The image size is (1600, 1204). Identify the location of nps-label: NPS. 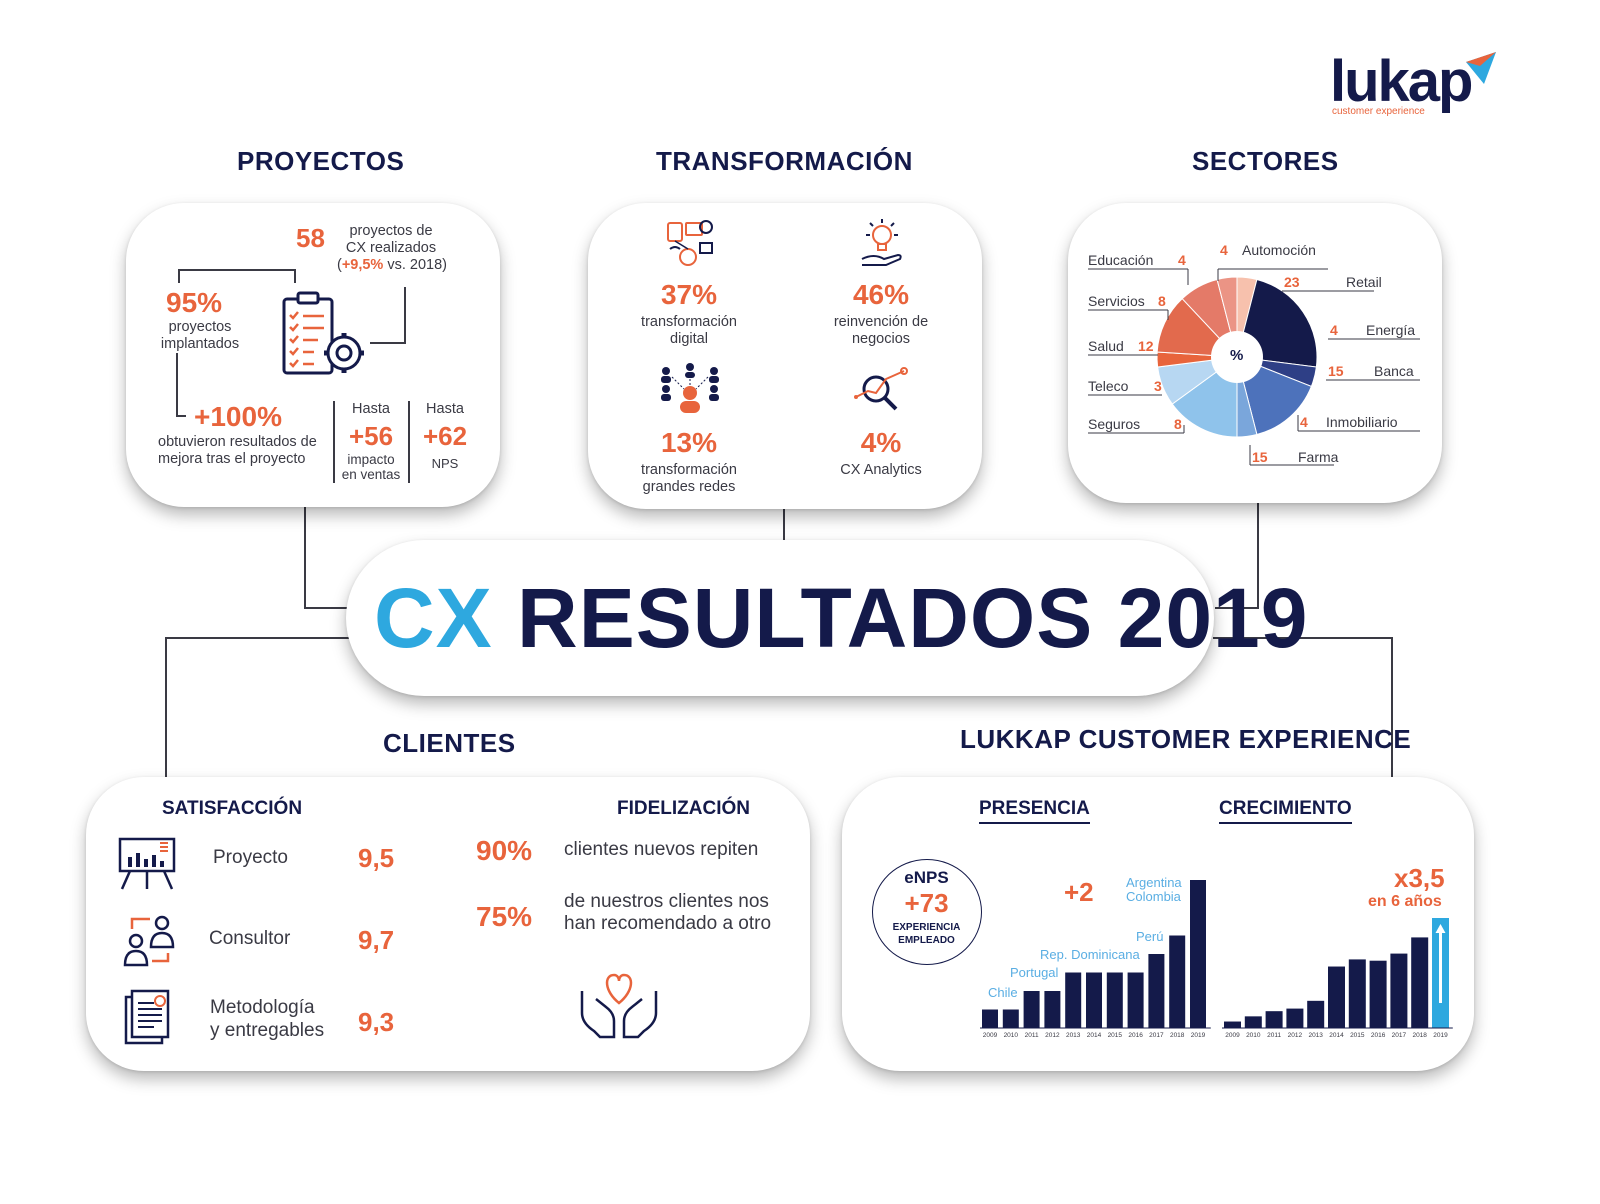
(445, 463).